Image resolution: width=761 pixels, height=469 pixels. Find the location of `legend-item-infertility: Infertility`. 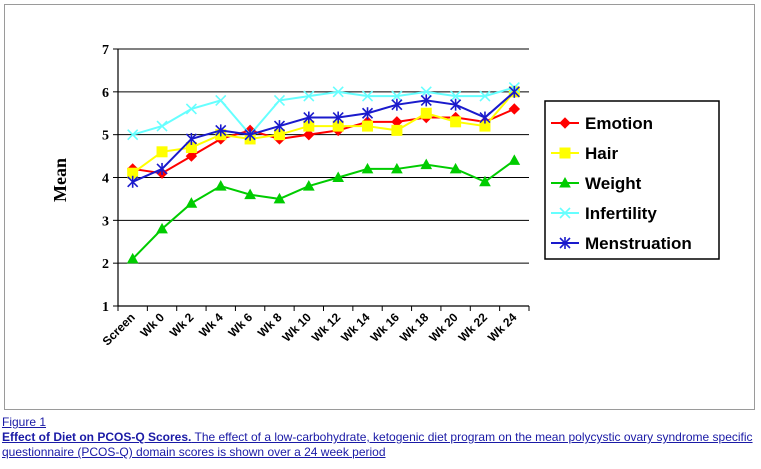

legend-item-infertility: Infertility is located at coordinates (604, 213).